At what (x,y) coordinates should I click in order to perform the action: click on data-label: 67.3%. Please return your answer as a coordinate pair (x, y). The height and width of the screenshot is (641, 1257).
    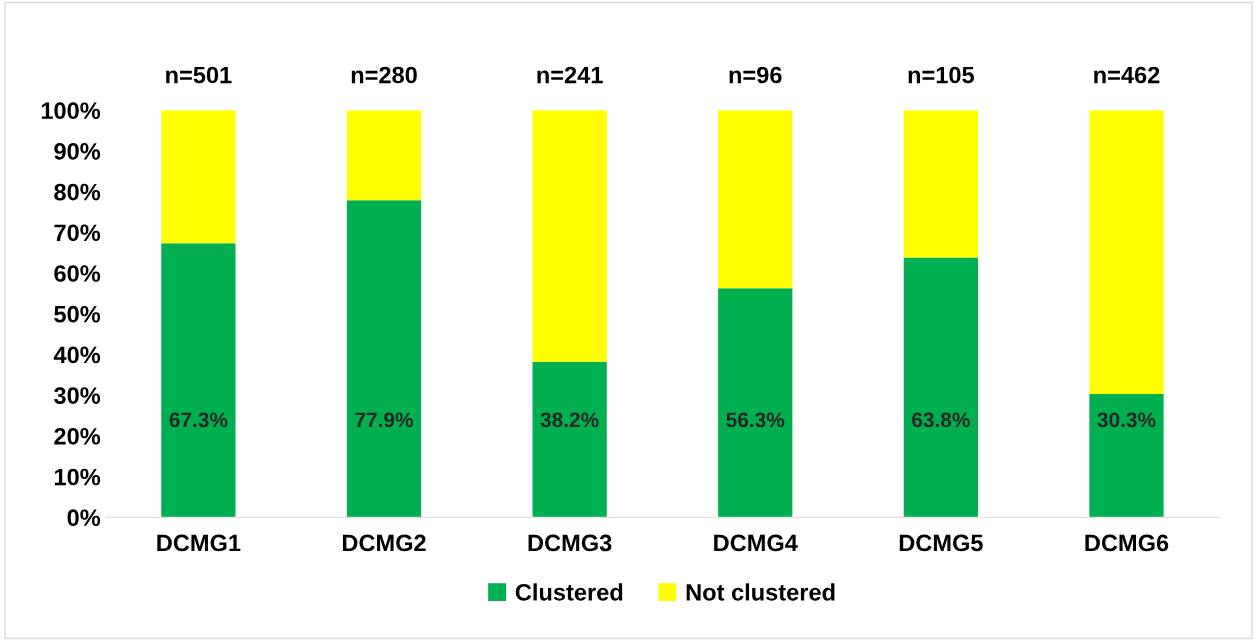
    Looking at the image, I should click on (198, 420).